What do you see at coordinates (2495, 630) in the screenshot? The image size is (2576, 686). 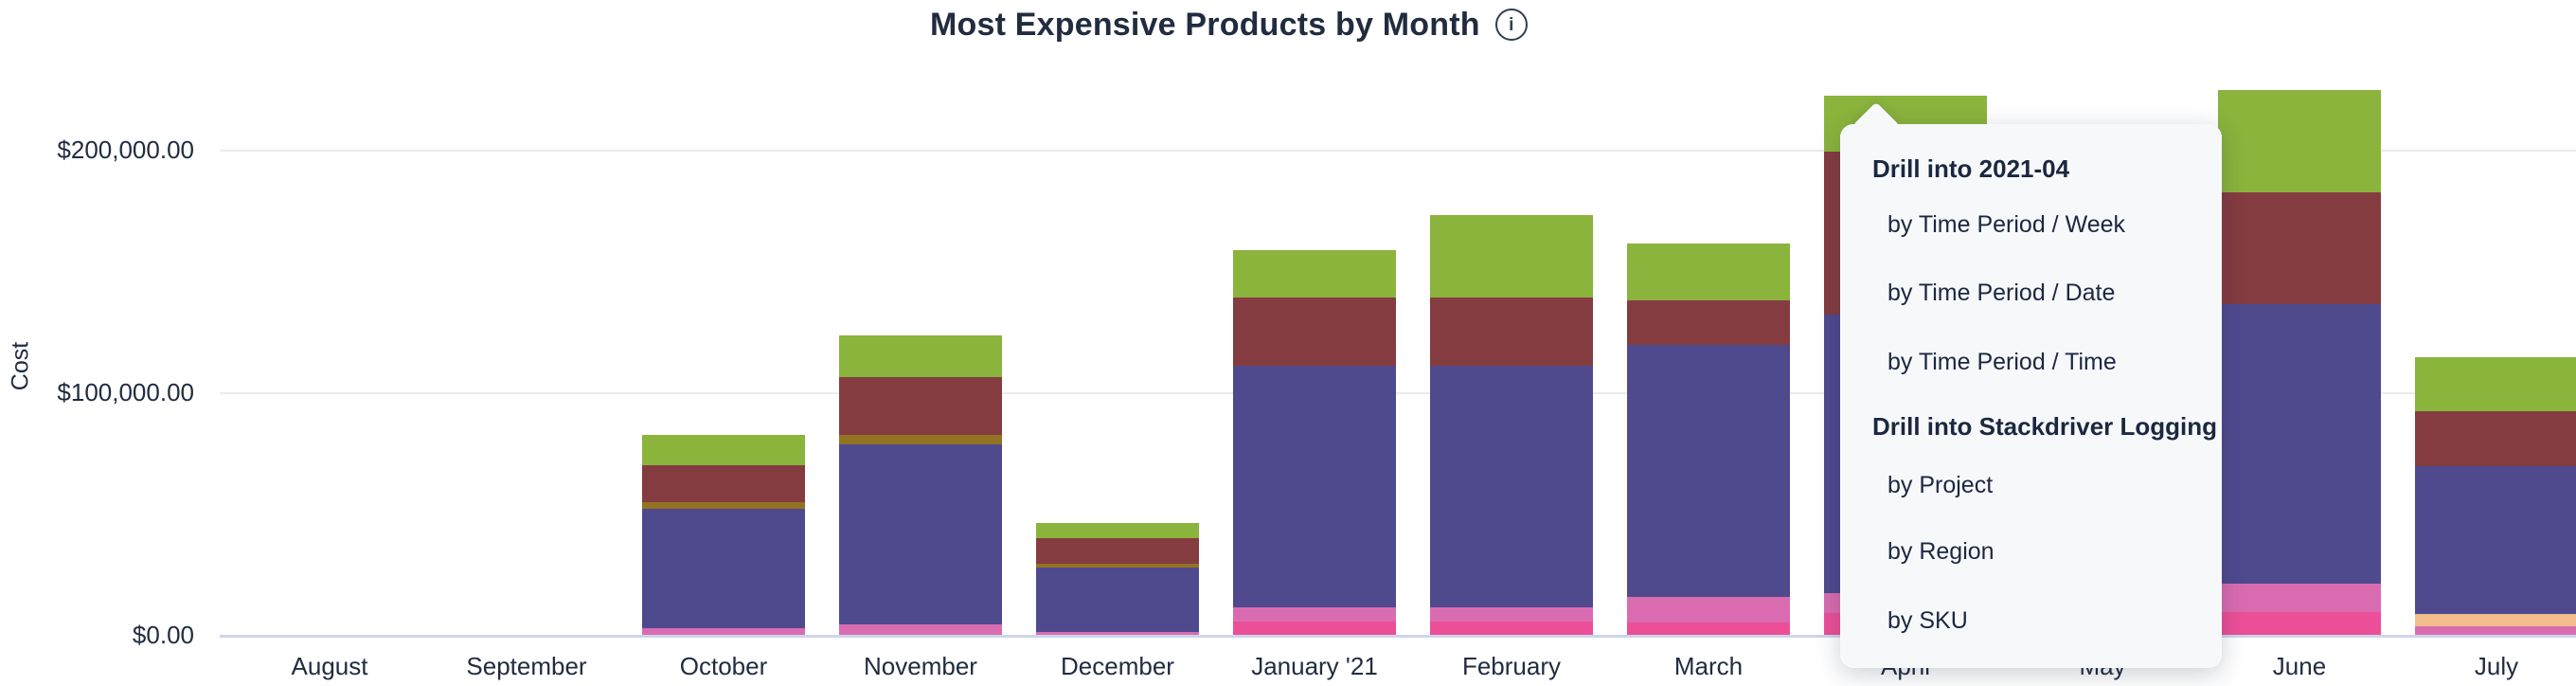 I see `bar-segment-pink-medium-july` at bounding box center [2495, 630].